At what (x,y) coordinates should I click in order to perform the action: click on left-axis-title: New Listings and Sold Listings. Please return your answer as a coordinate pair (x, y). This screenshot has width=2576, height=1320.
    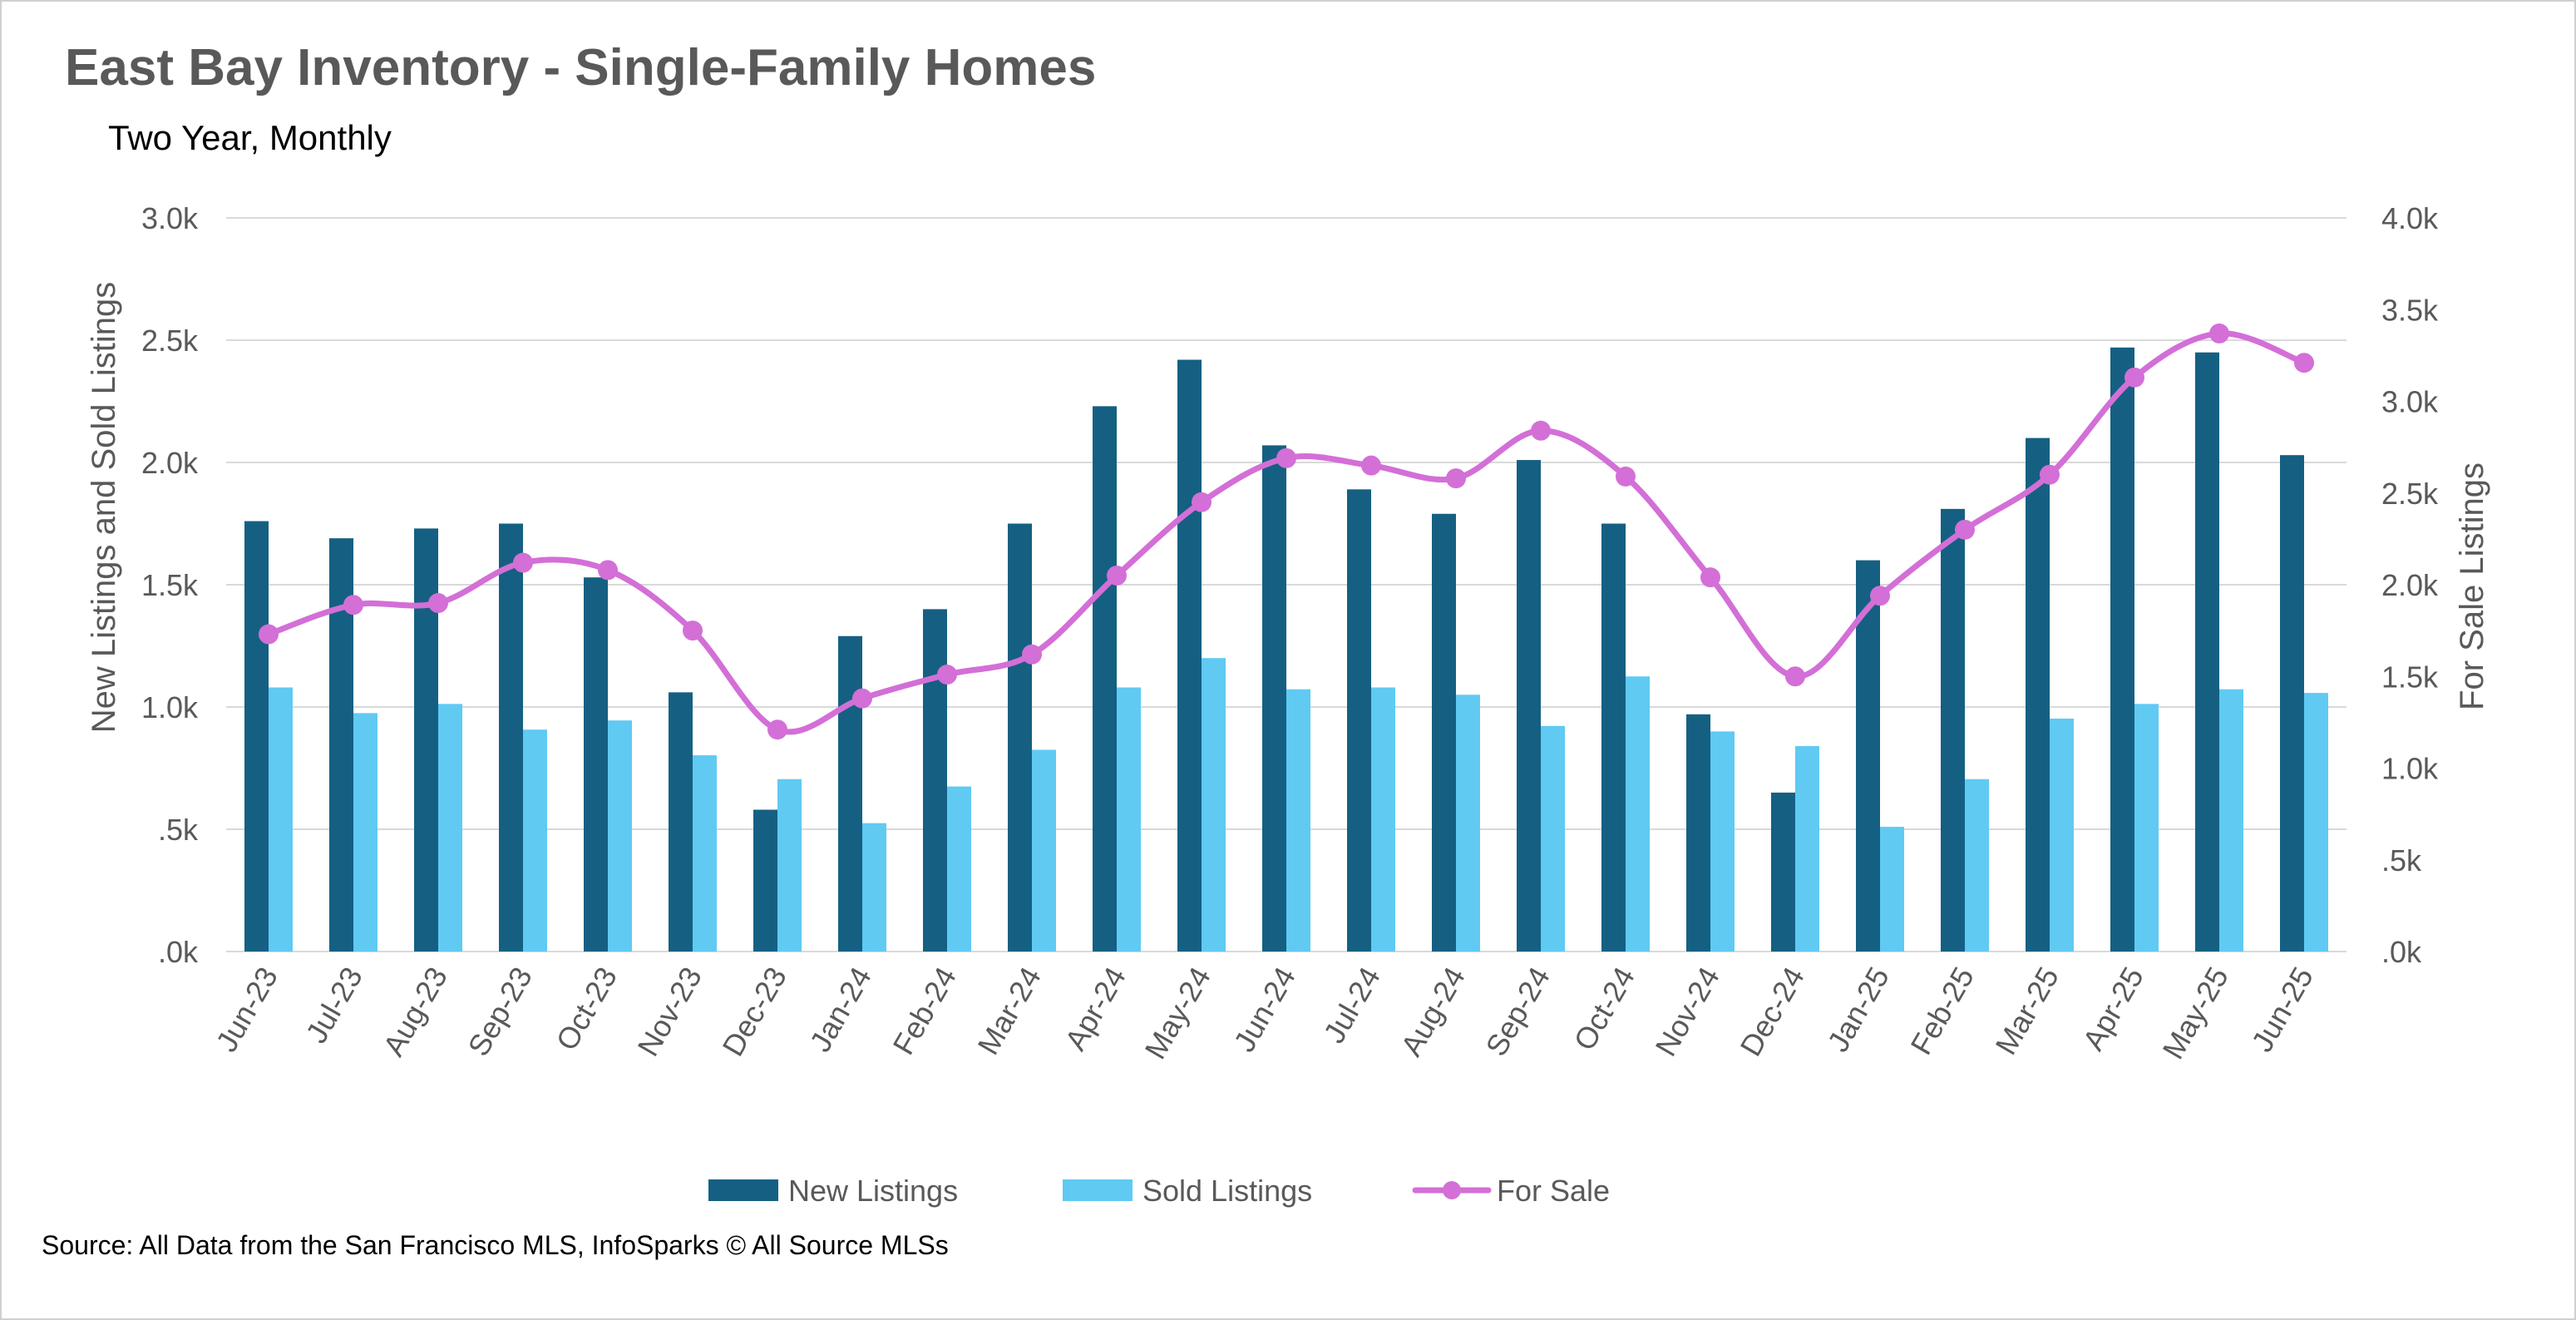
    Looking at the image, I should click on (104, 508).